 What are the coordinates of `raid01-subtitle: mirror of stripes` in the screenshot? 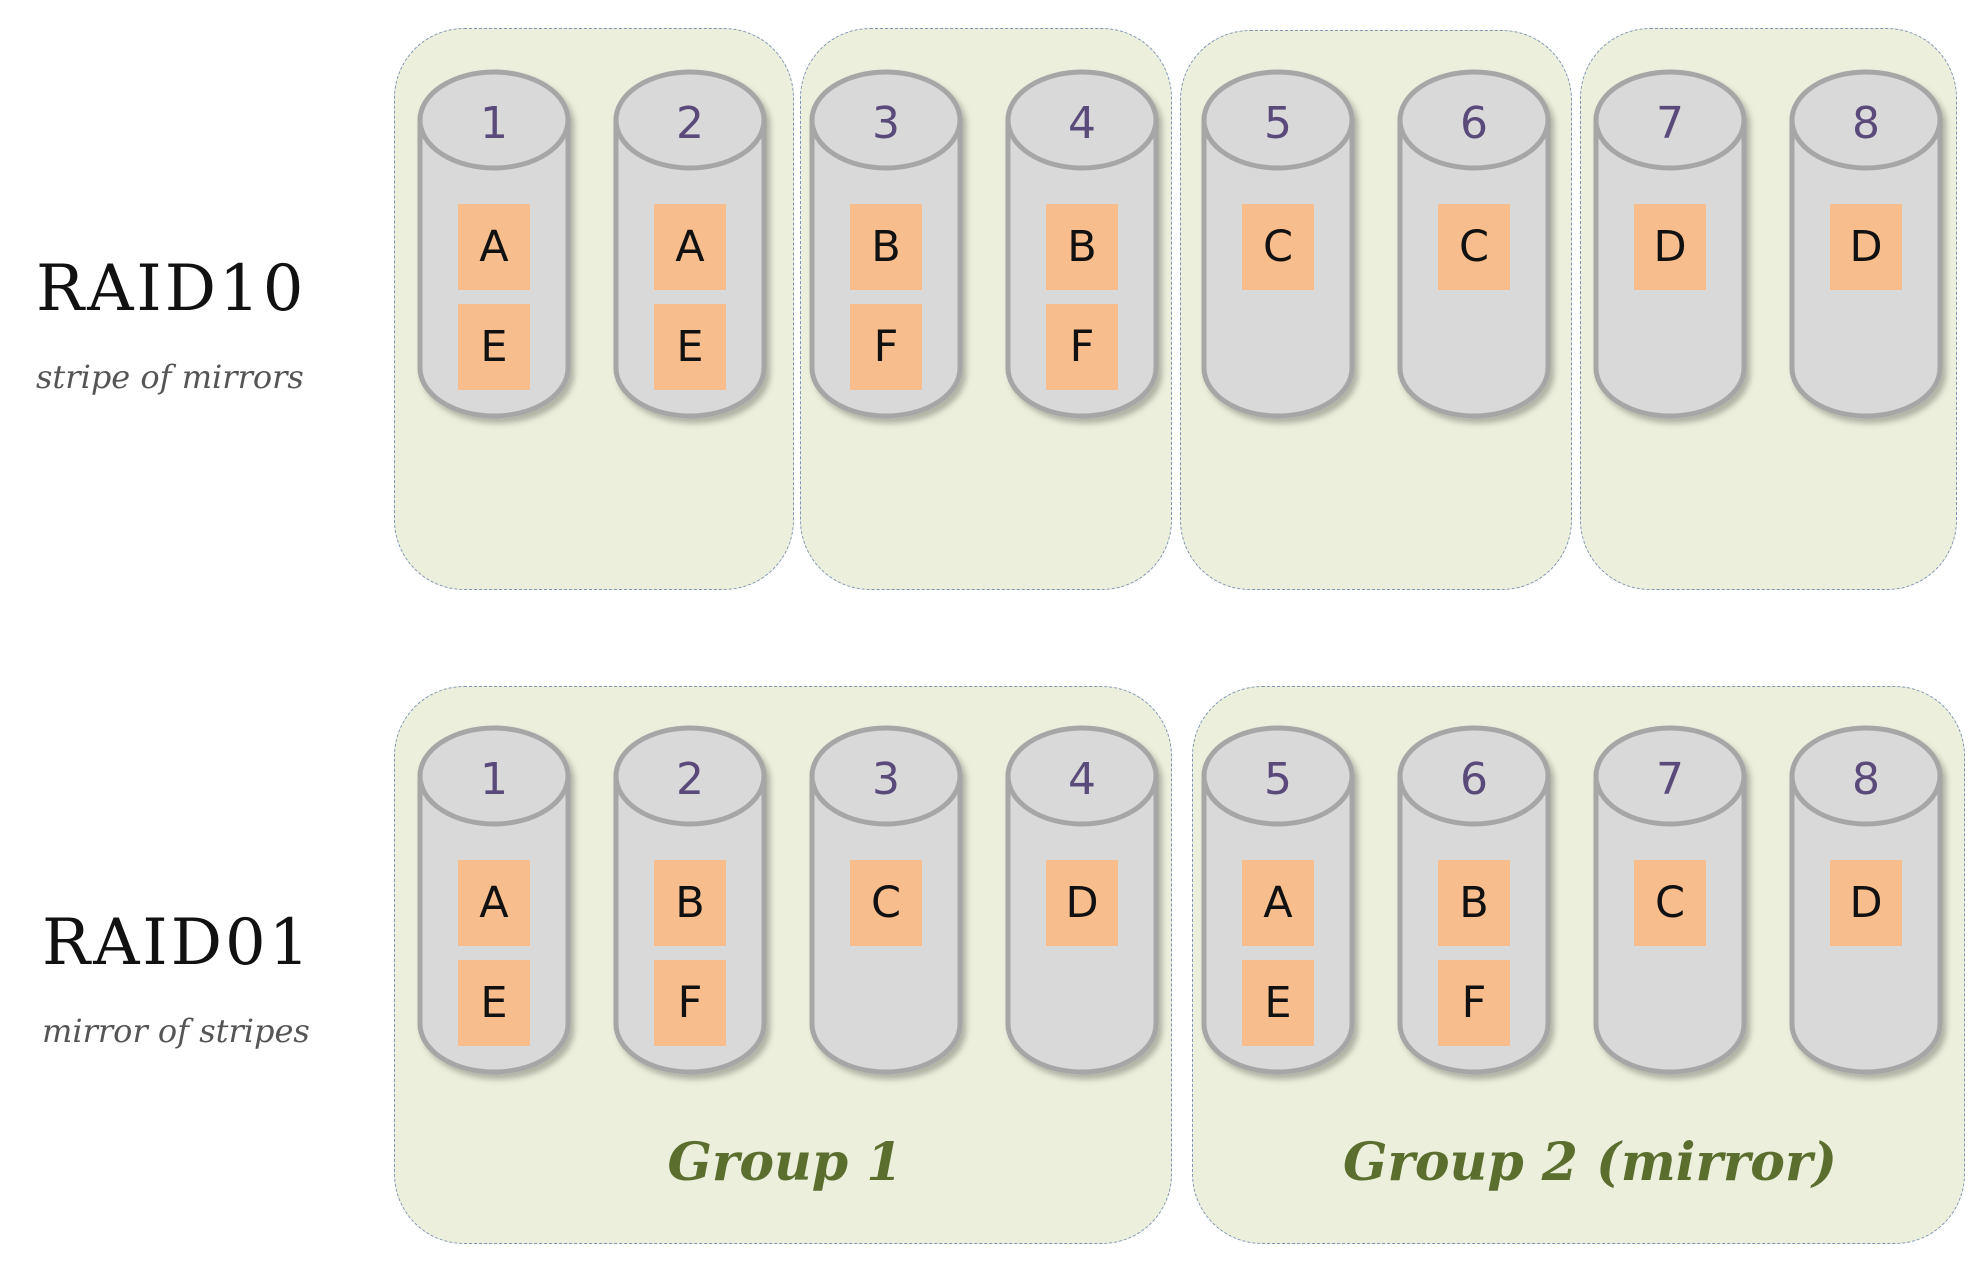 It's located at (176, 1031).